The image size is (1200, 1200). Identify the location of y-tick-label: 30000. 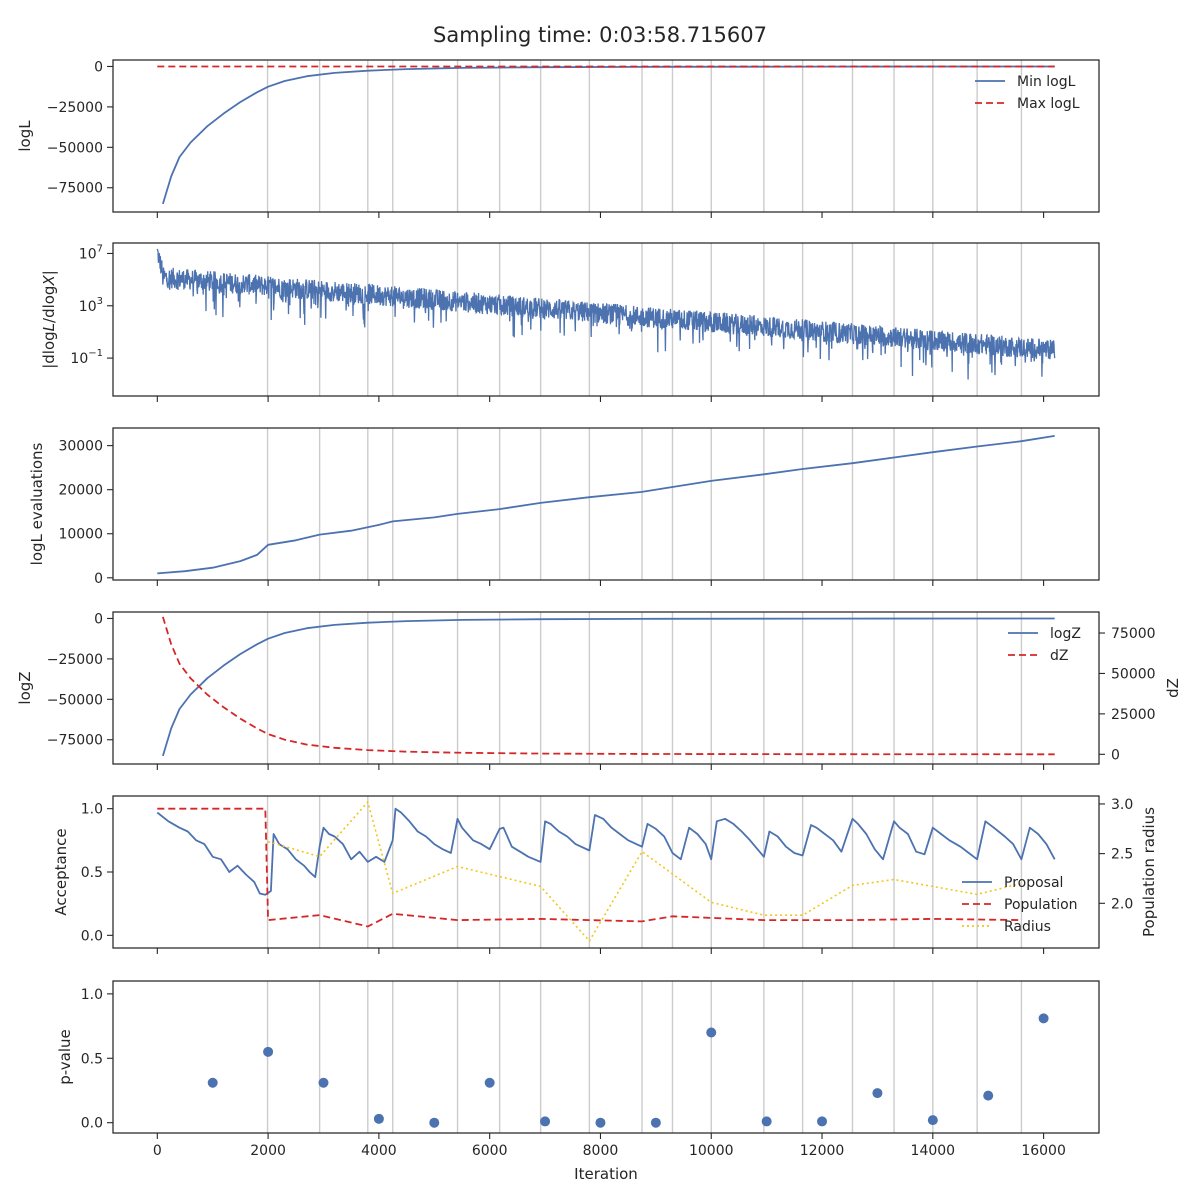
(80, 447).